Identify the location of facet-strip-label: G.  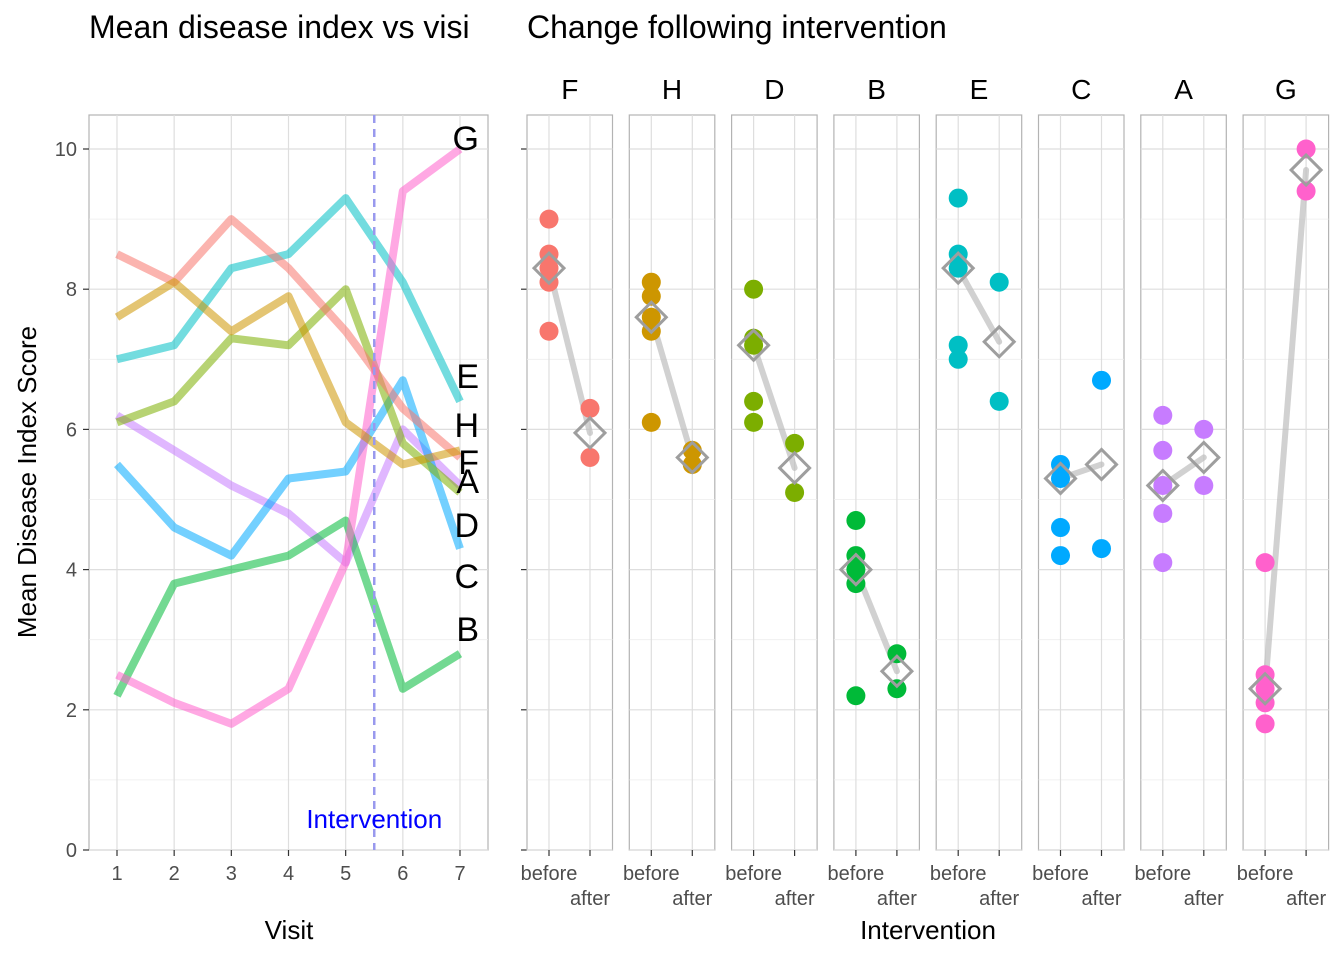
(1286, 89).